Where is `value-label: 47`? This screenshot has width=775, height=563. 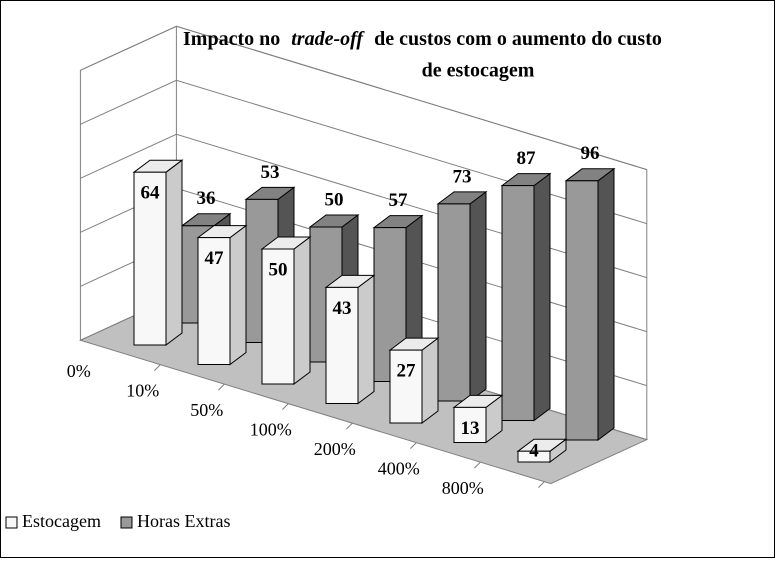 value-label: 47 is located at coordinates (215, 258).